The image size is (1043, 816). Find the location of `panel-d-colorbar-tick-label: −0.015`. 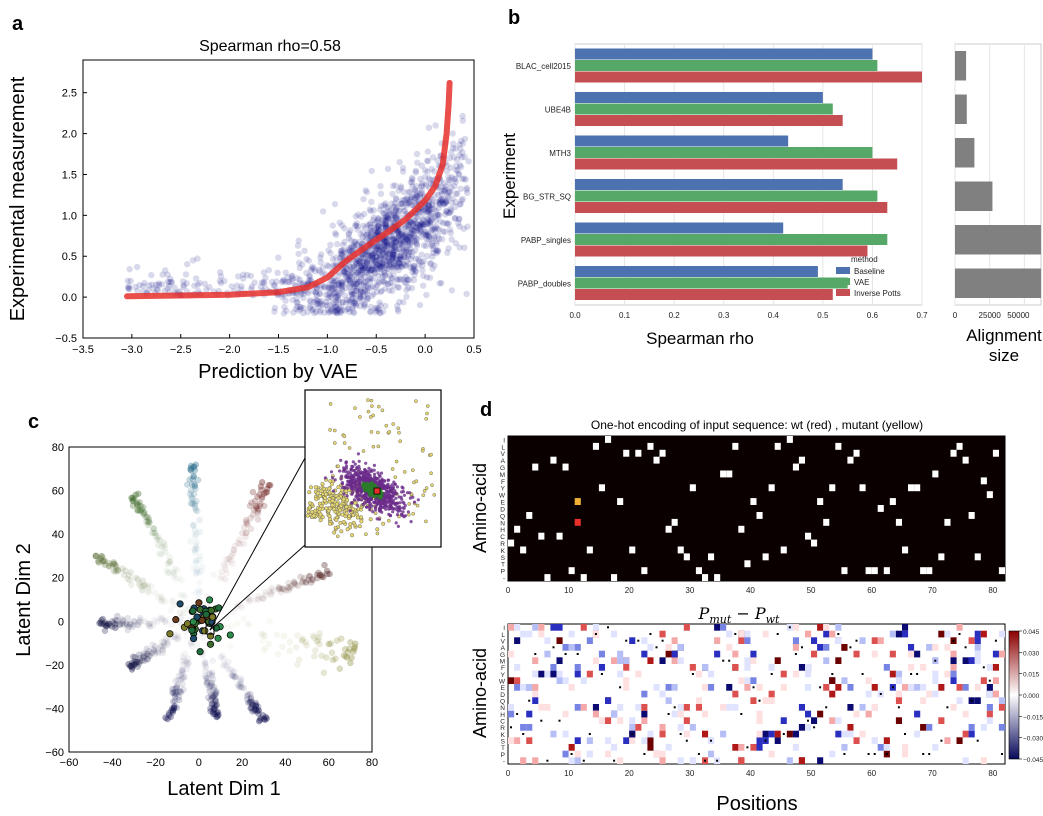

panel-d-colorbar-tick-label: −0.015 is located at coordinates (1033, 717).